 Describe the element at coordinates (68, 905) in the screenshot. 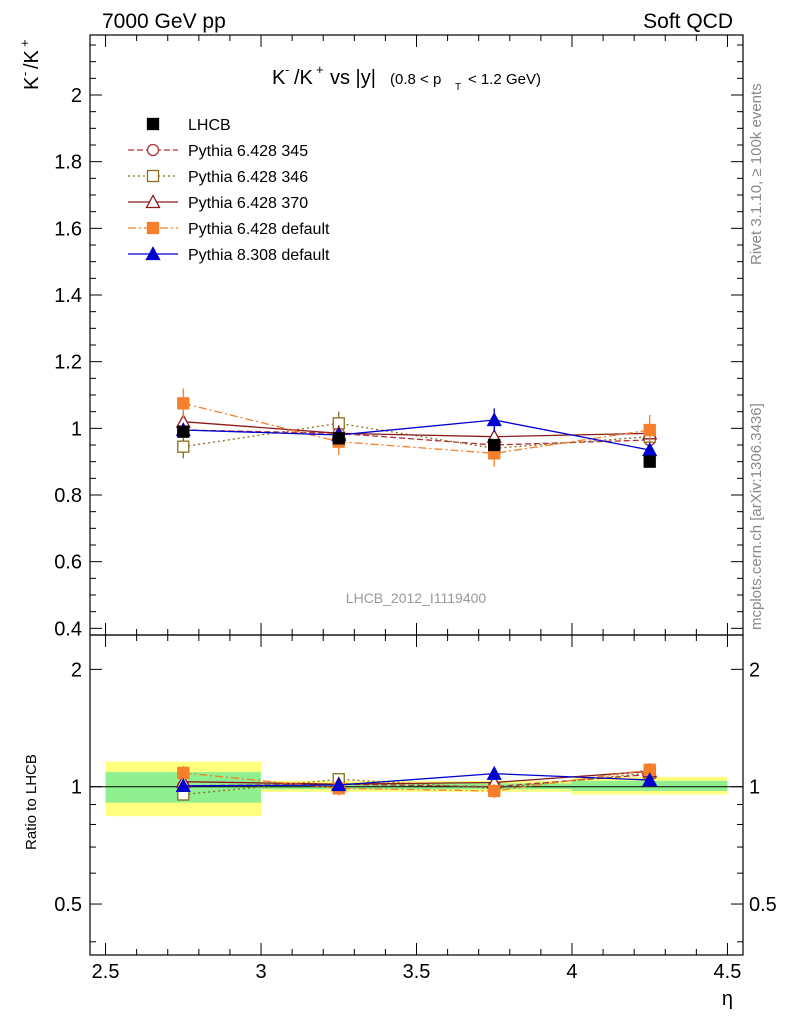

I see `ratio-y-tick-label: 0.5` at that location.